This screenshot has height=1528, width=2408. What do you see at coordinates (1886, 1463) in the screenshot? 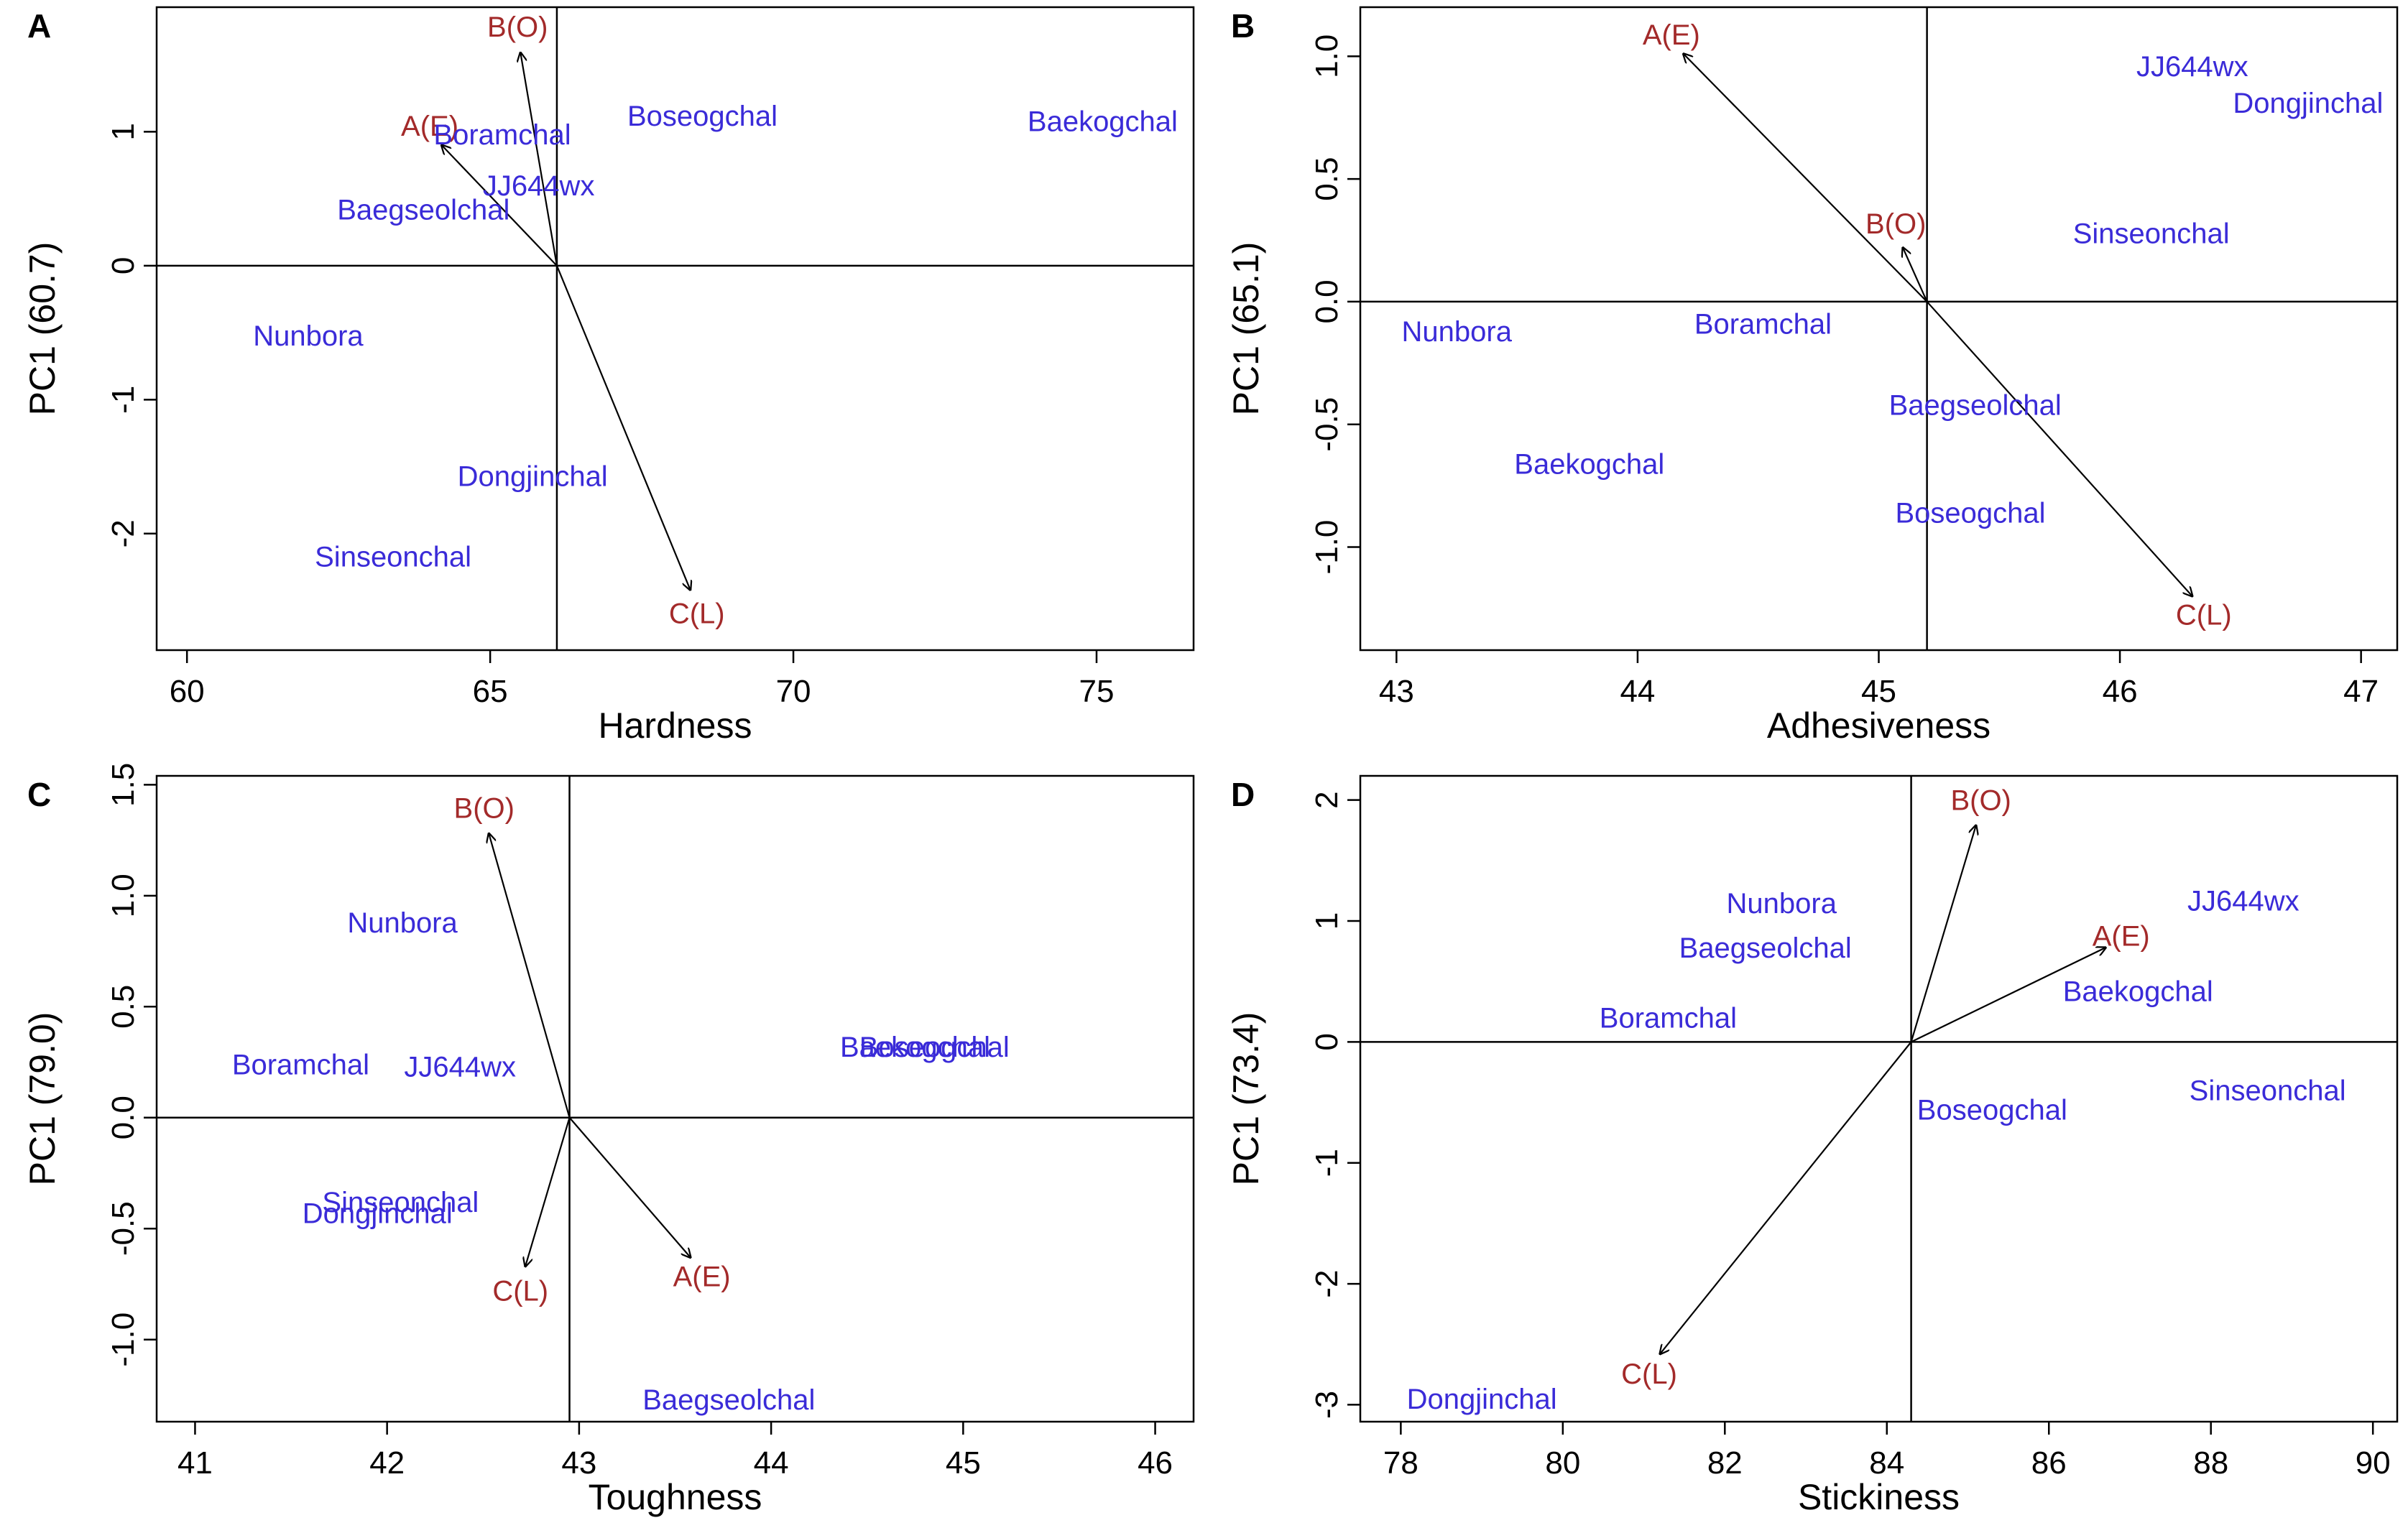
I see `x-tick-label: 84` at bounding box center [1886, 1463].